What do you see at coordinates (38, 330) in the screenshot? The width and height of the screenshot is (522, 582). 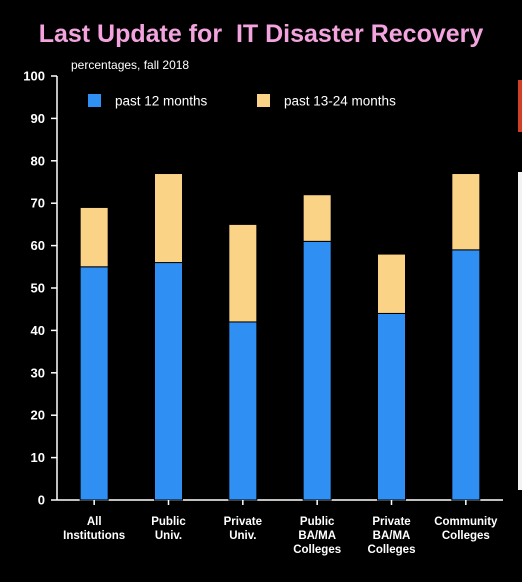 I see `y-tick-label: 40` at bounding box center [38, 330].